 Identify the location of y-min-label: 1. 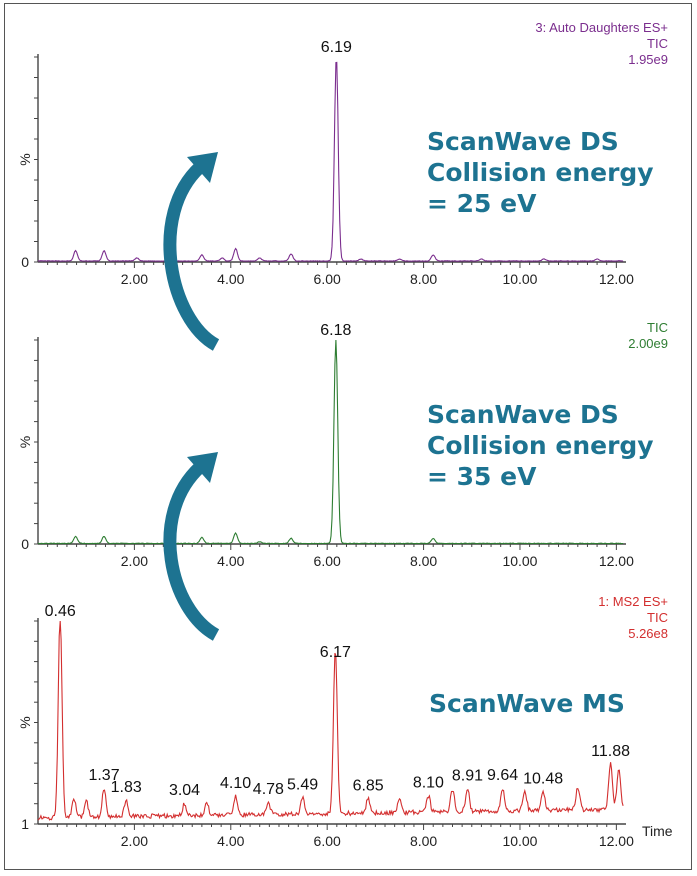
(25, 824).